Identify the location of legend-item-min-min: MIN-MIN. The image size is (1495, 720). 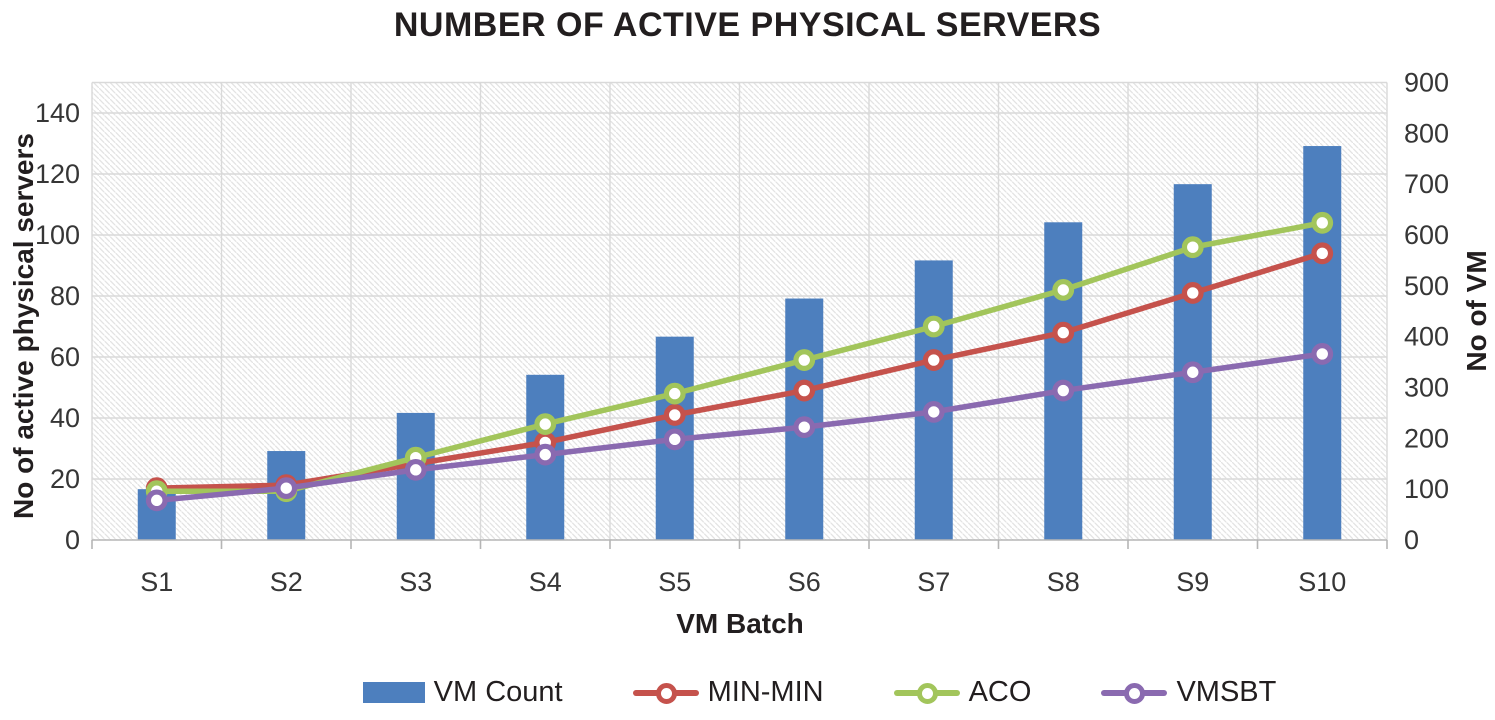
(728, 692).